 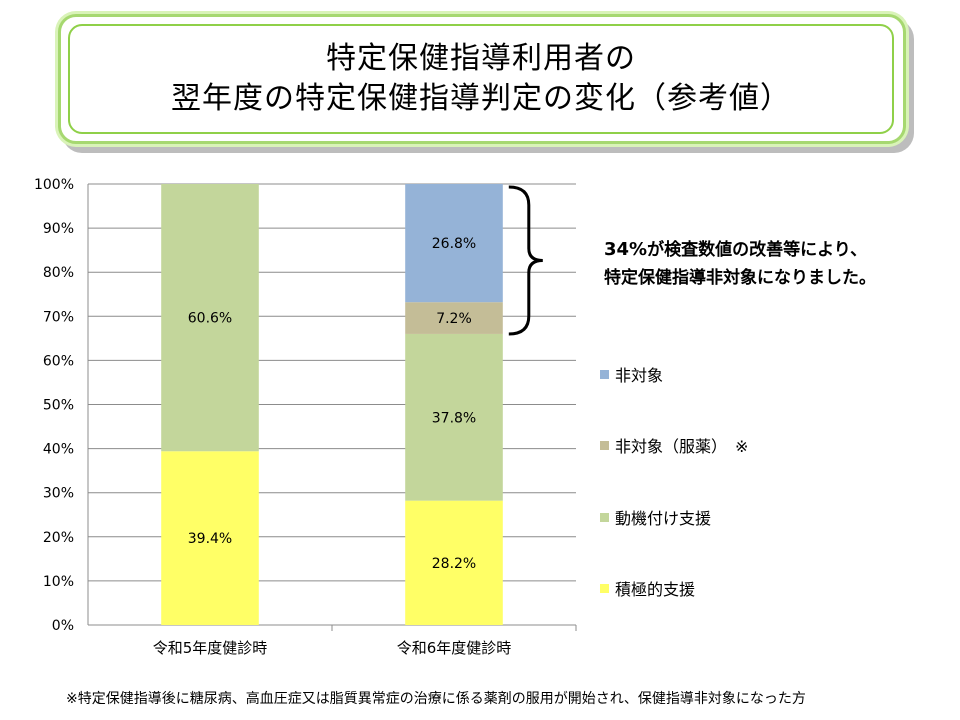 What do you see at coordinates (626, 249) in the screenshot?
I see `annotation-percent: 34%` at bounding box center [626, 249].